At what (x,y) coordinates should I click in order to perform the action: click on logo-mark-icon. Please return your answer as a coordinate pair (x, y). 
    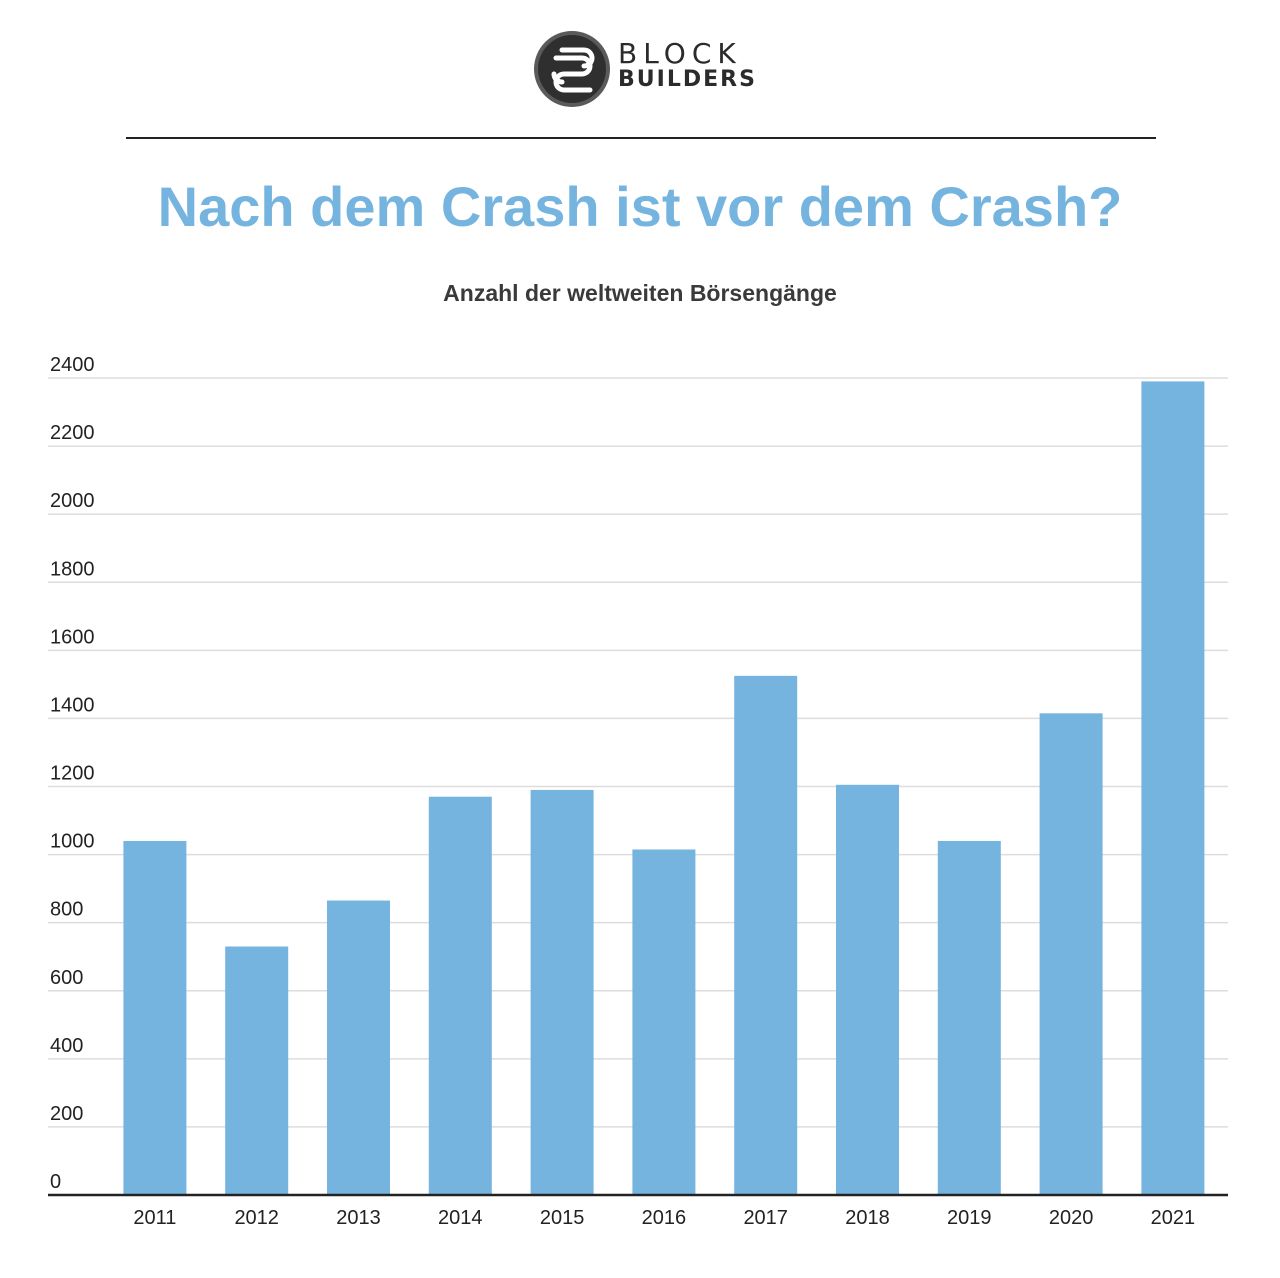
    Looking at the image, I should click on (572, 69).